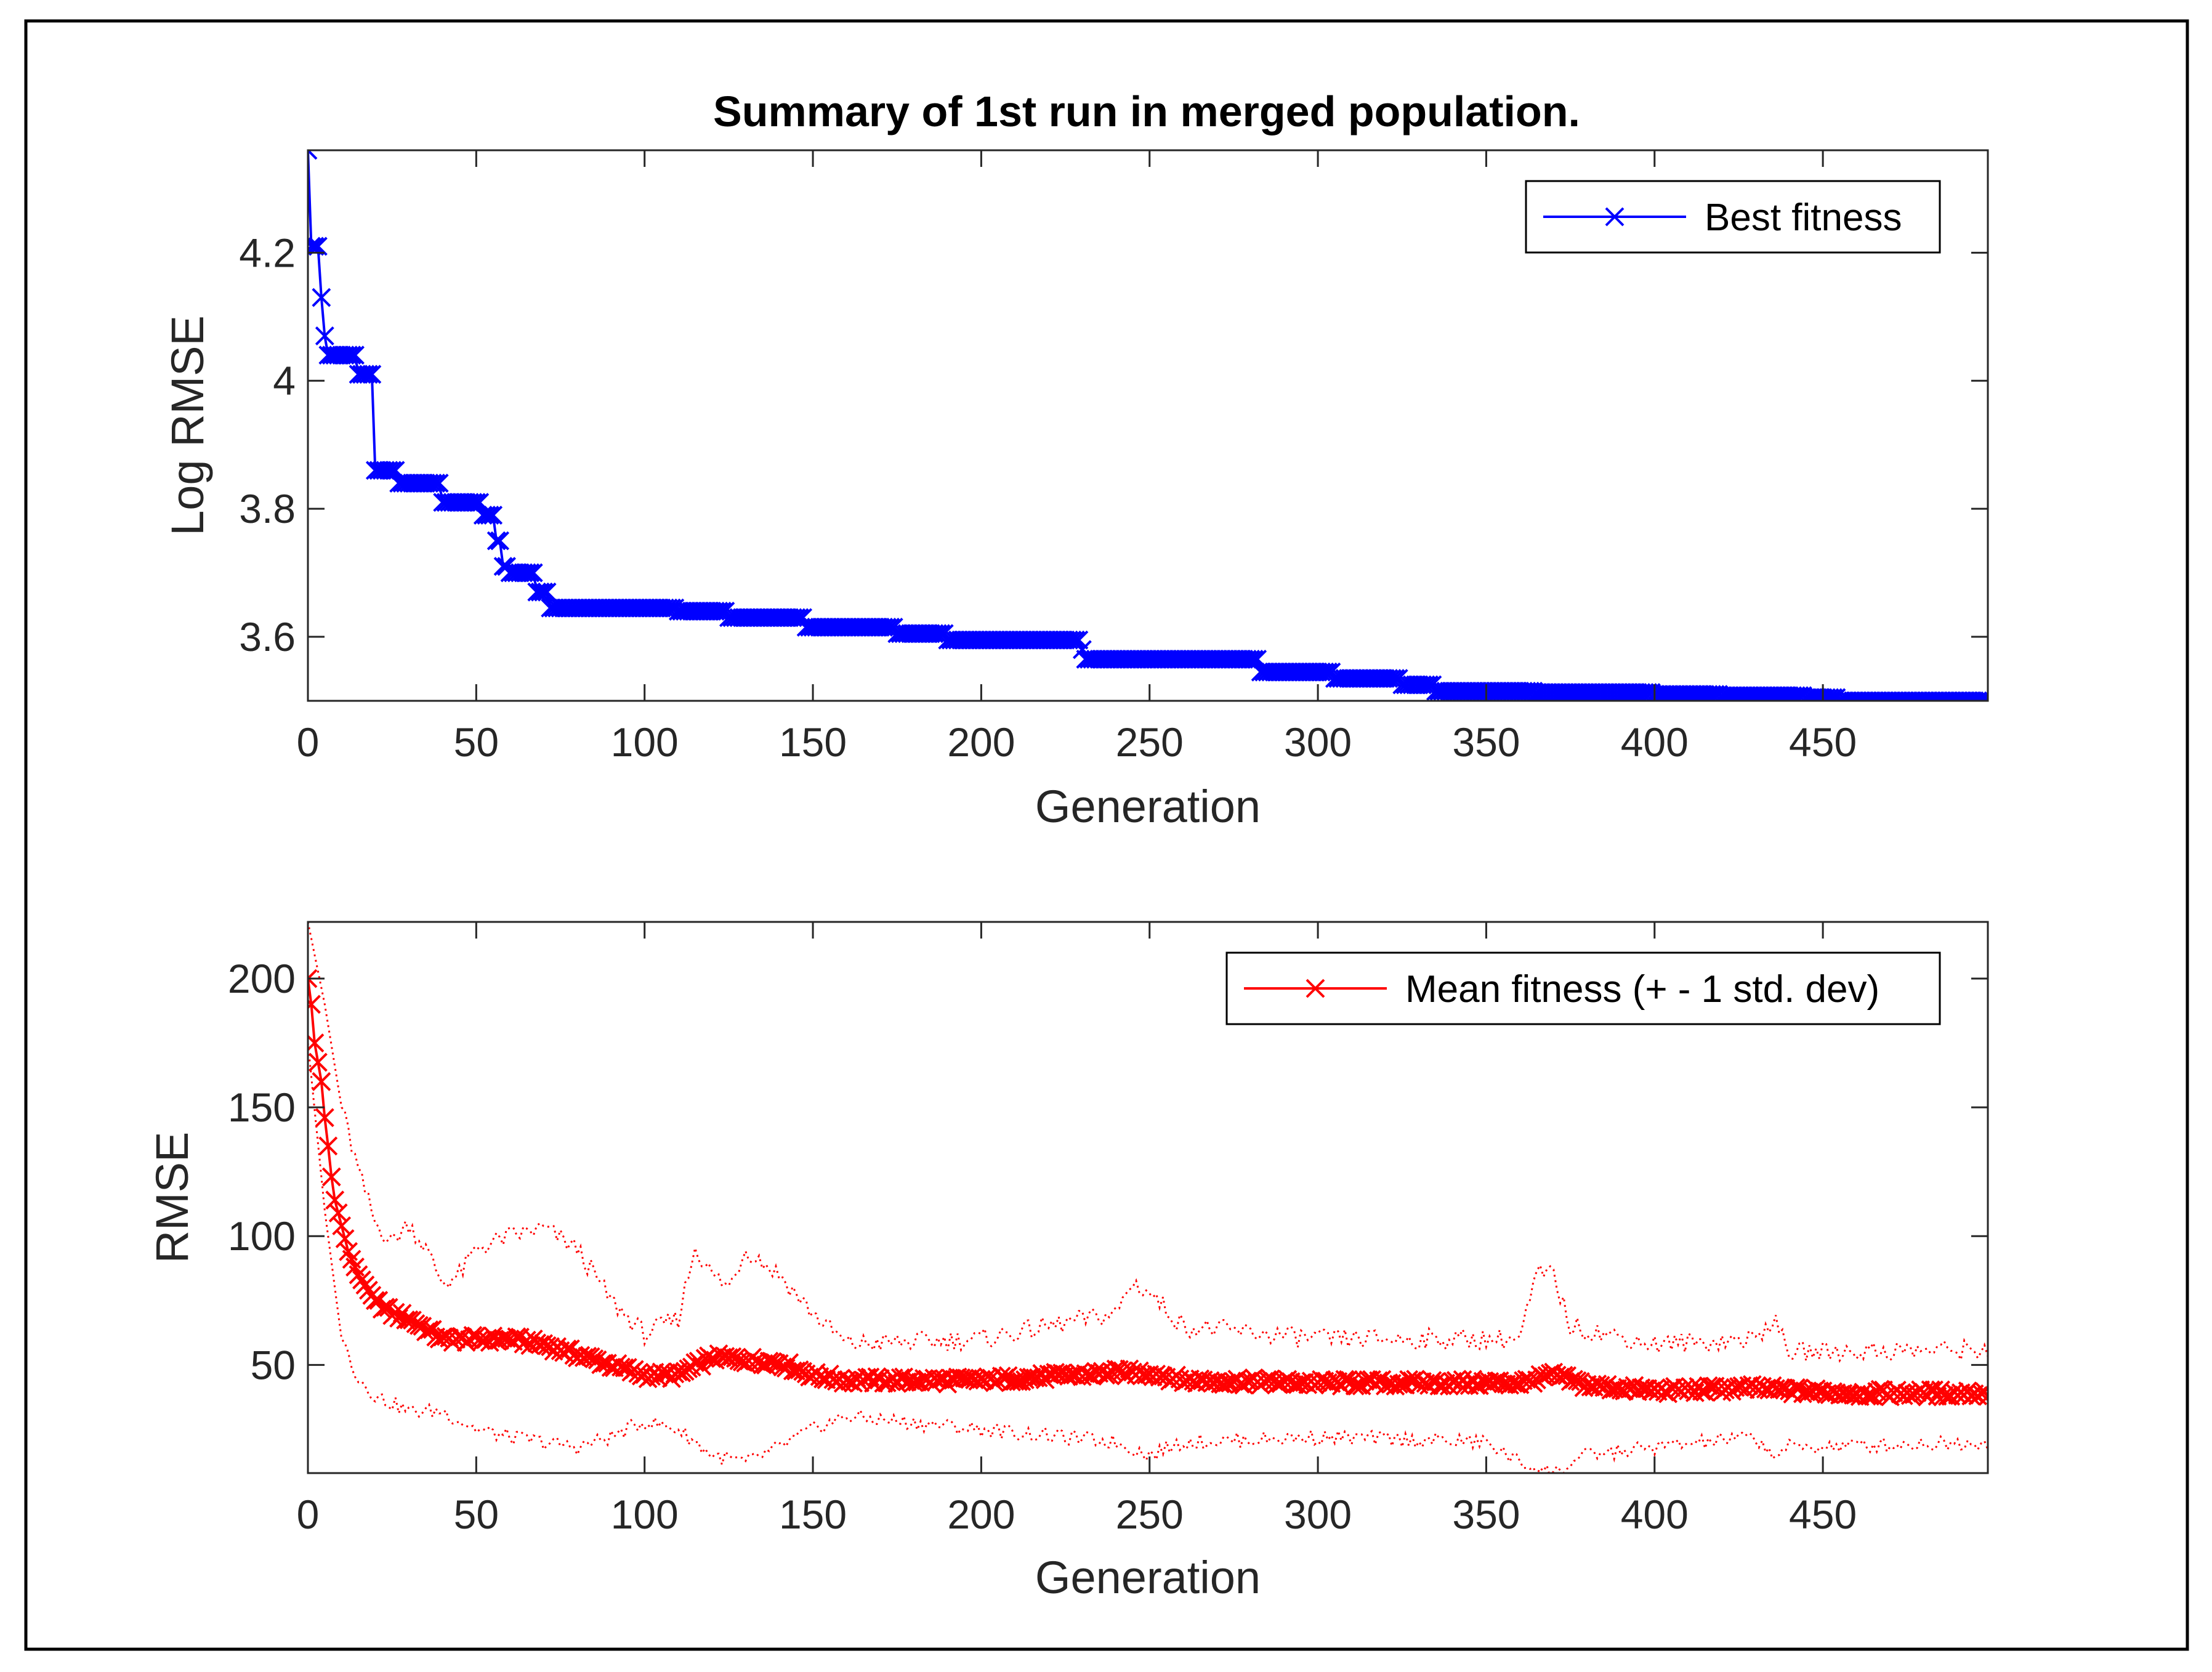 This screenshot has width=2212, height=1672. Describe the element at coordinates (1804, 217) in the screenshot. I see `legend-label: Best fitness` at that location.